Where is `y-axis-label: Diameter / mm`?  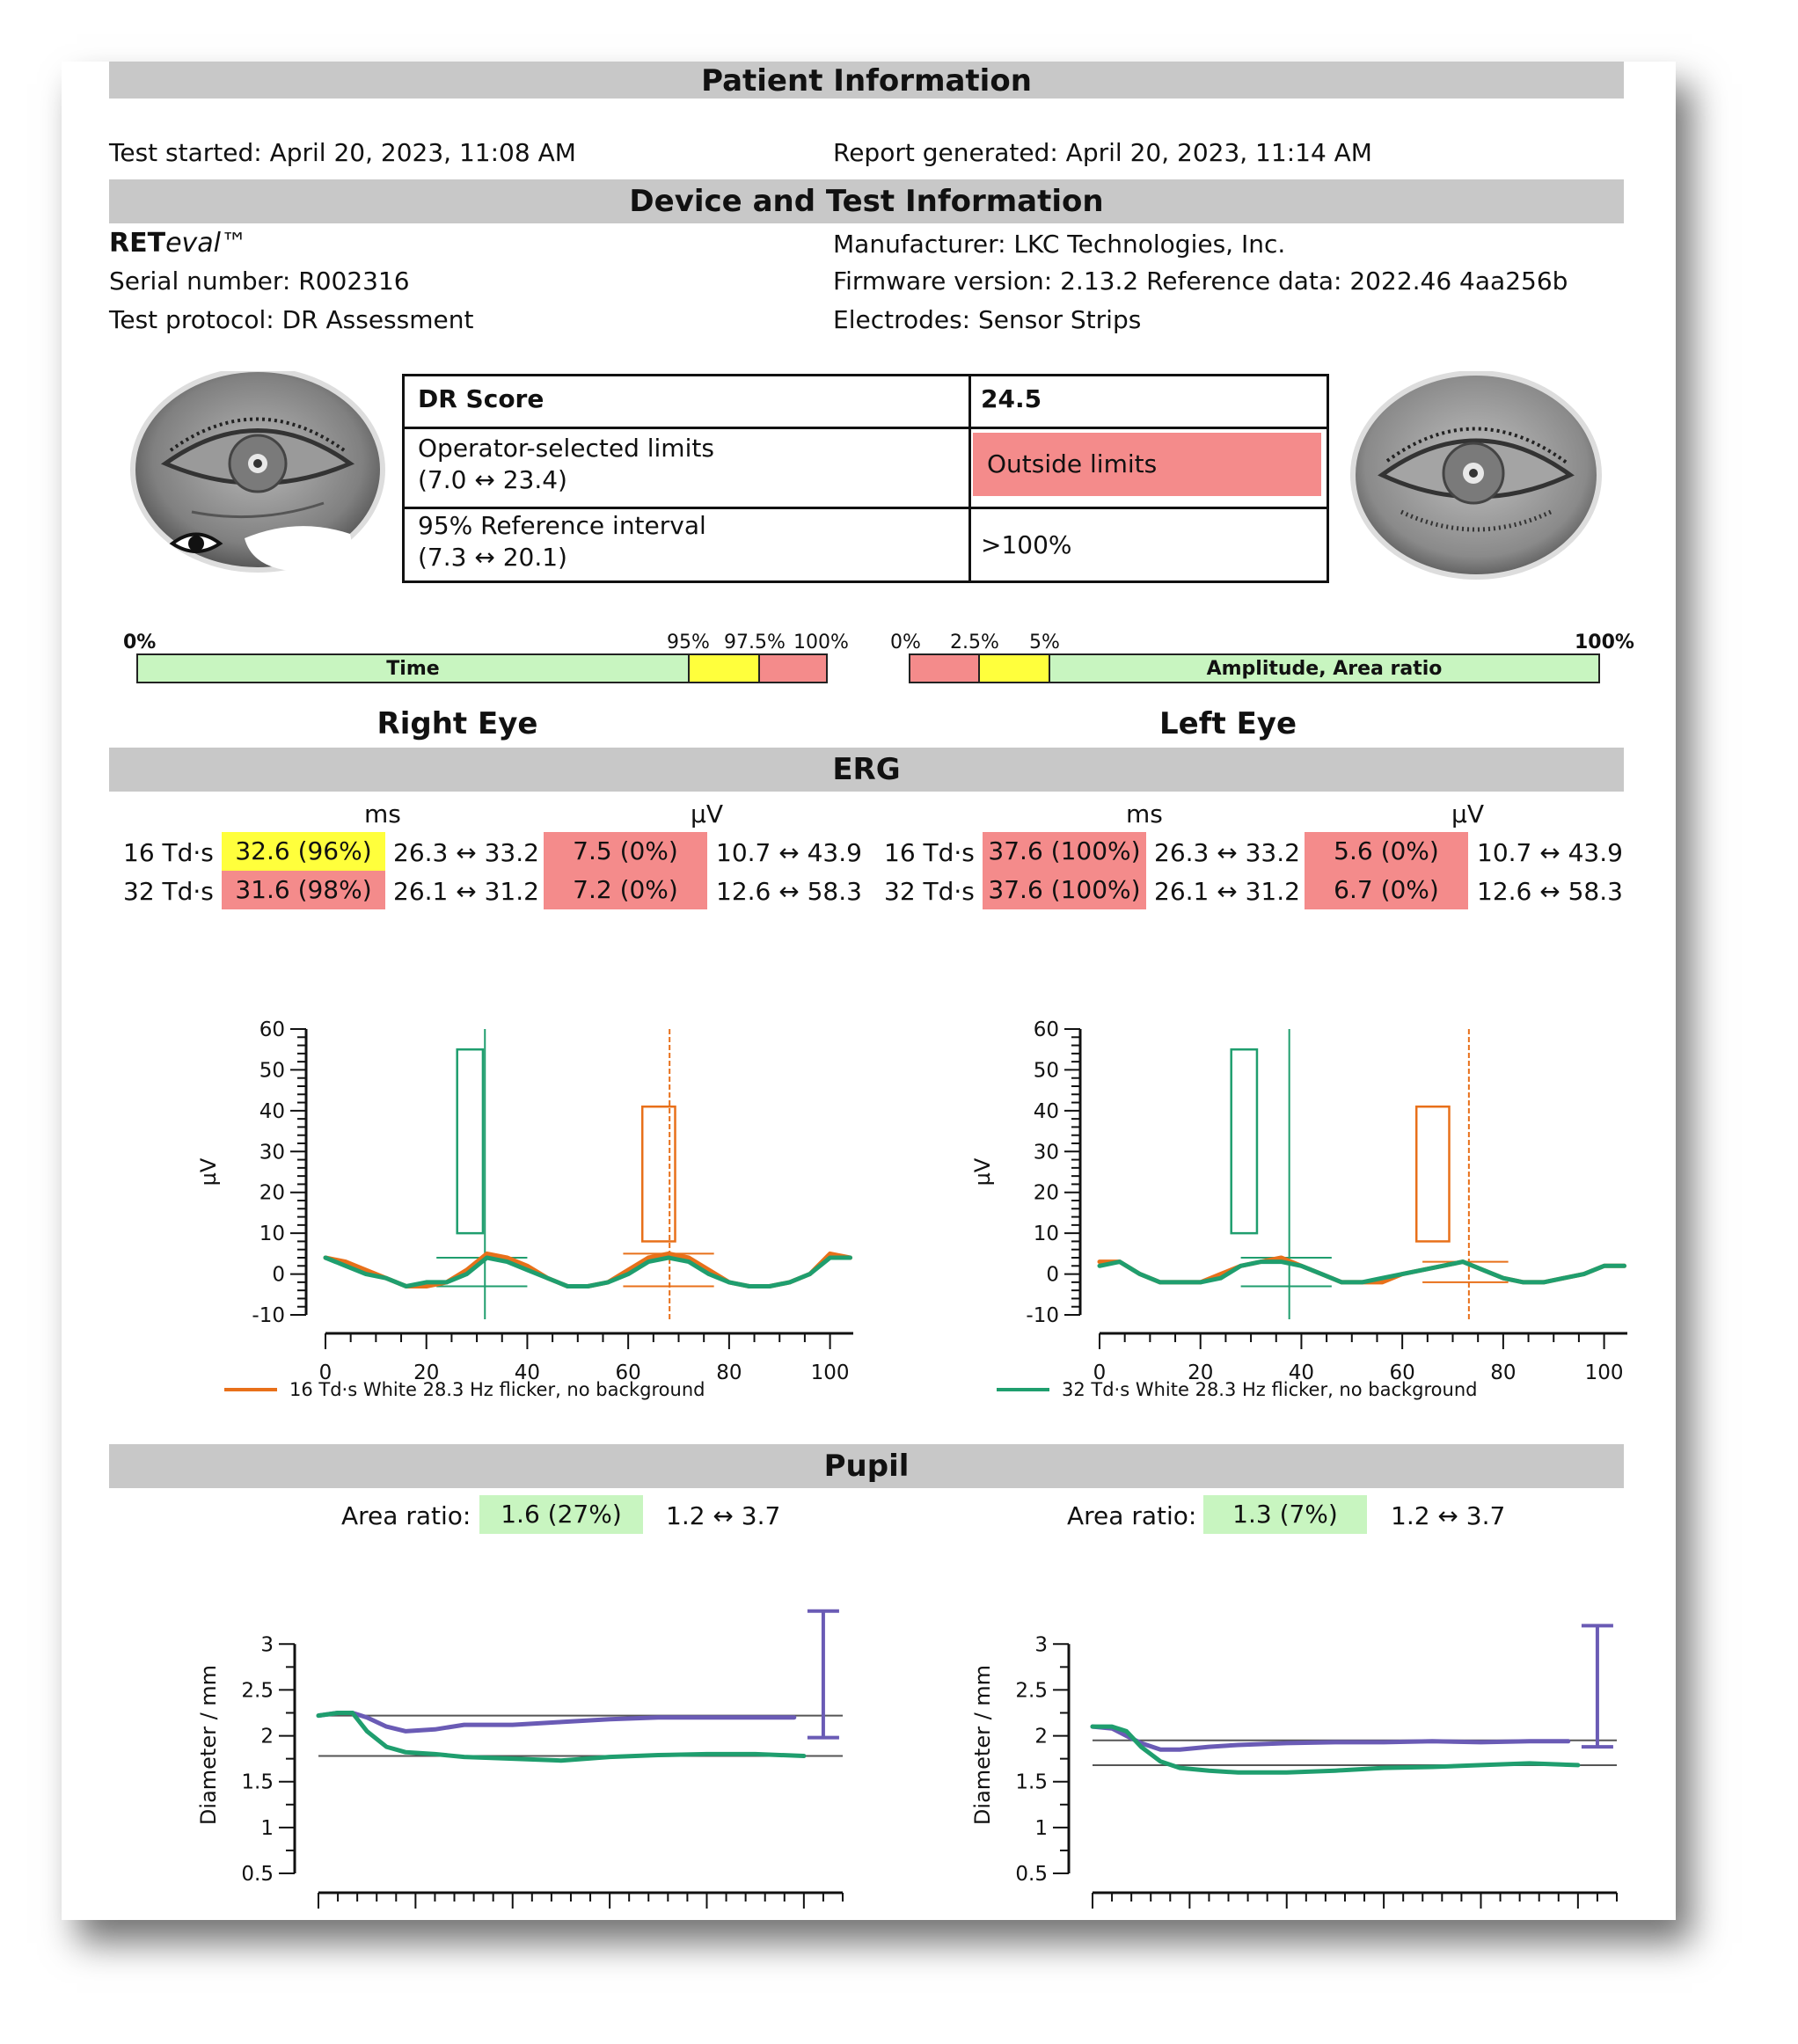
y-axis-label: Diameter / mm is located at coordinates (208, 1745).